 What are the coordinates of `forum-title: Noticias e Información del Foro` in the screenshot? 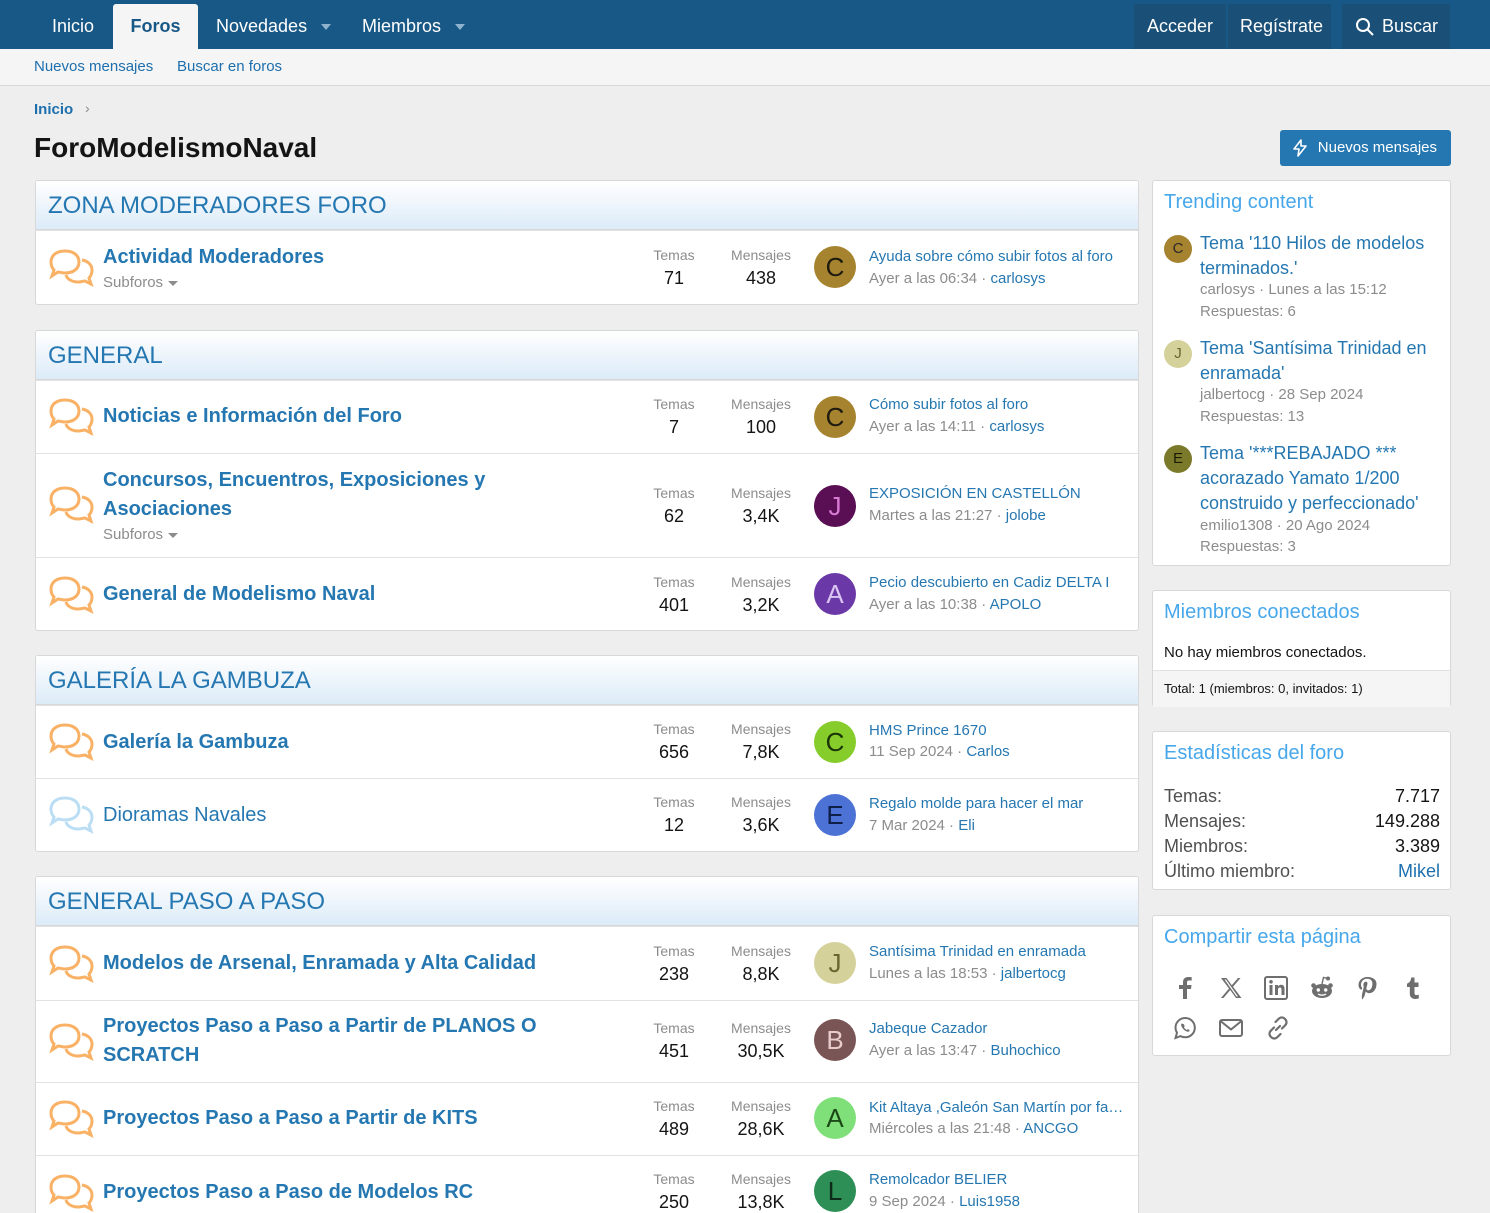 It's located at (252, 416).